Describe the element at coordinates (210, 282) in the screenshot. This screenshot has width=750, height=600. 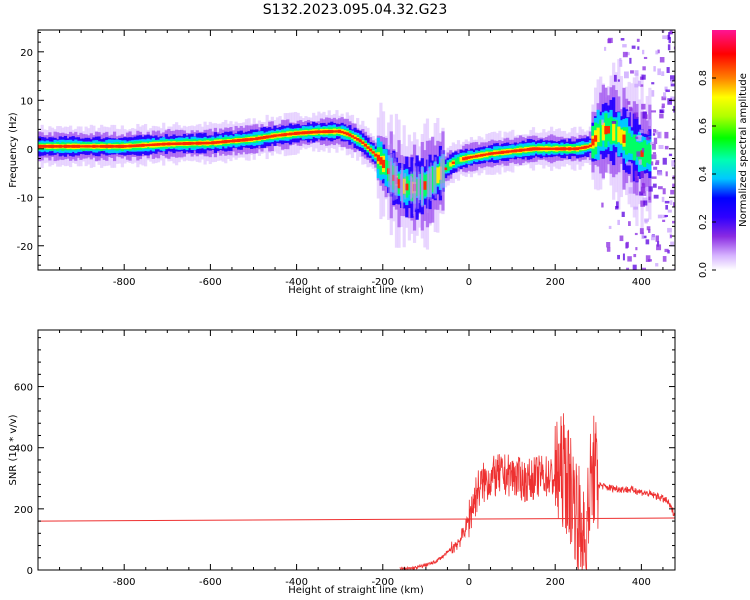
I see `x-tick-label: -600` at that location.